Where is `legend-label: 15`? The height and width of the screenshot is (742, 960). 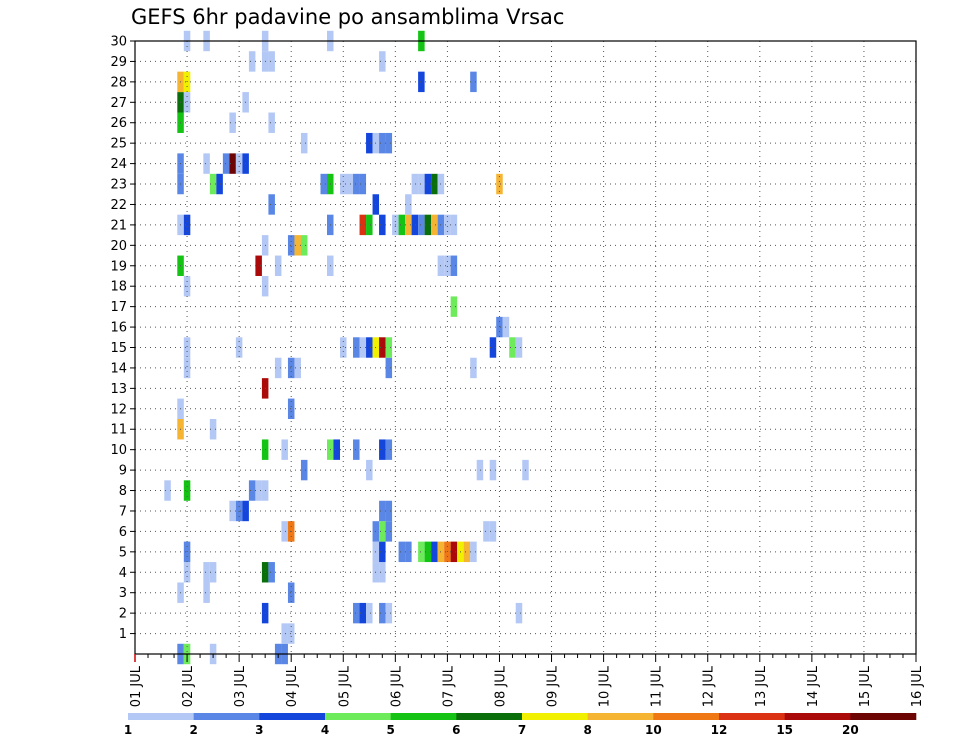
legend-label: 15 is located at coordinates (784, 730).